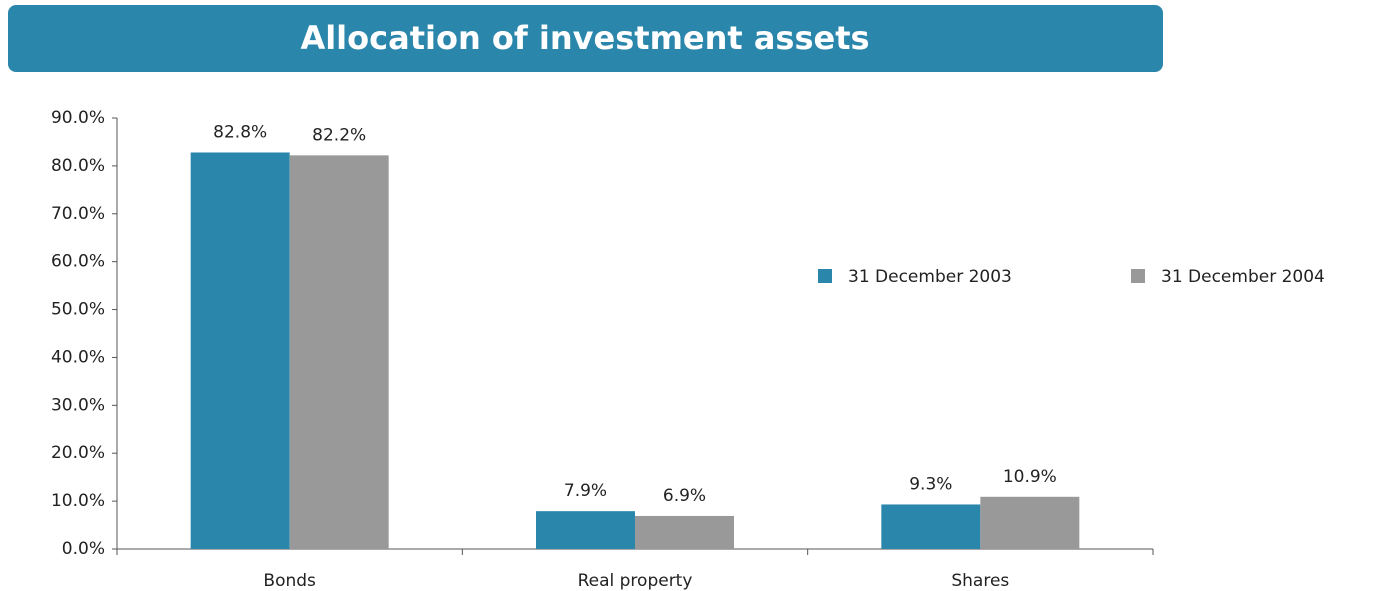 This screenshot has width=1373, height=591. Describe the element at coordinates (1243, 277) in the screenshot. I see `legend-label: 31 December 2004` at that location.